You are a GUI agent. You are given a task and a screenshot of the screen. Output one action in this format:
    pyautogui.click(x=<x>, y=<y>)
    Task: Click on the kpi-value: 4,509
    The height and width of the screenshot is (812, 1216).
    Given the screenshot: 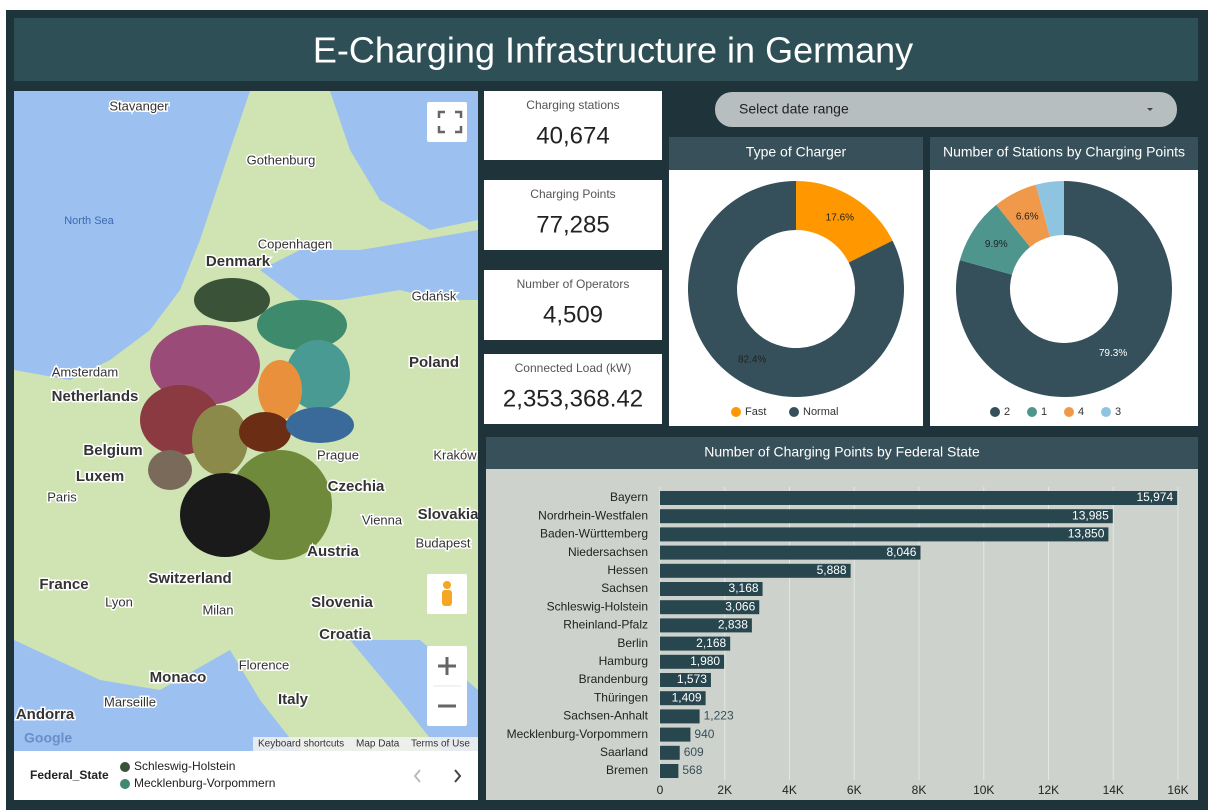 What is the action you would take?
    pyautogui.click(x=573, y=314)
    